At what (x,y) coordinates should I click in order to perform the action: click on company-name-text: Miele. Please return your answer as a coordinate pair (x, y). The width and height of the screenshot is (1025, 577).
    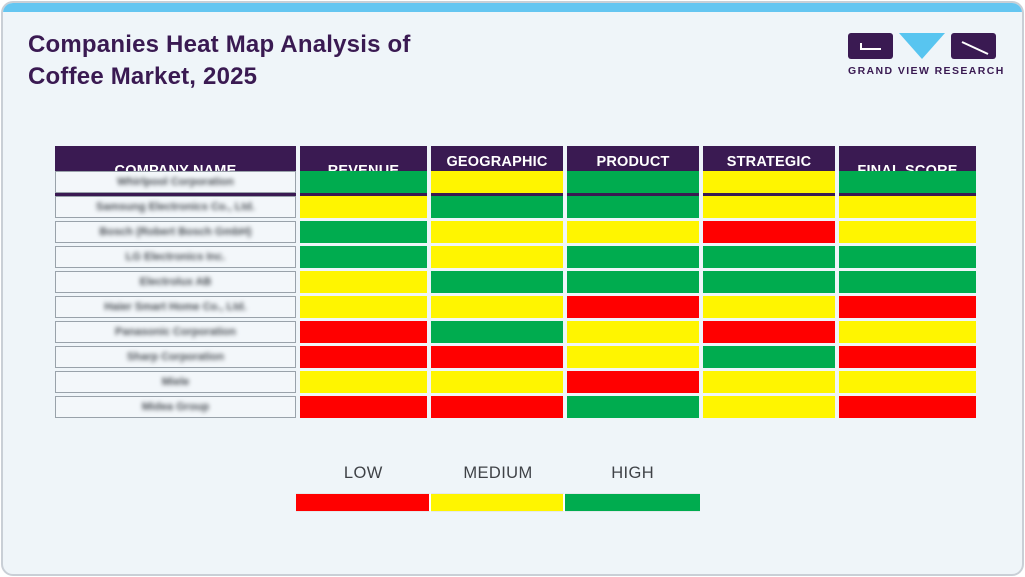
    Looking at the image, I should click on (175, 382).